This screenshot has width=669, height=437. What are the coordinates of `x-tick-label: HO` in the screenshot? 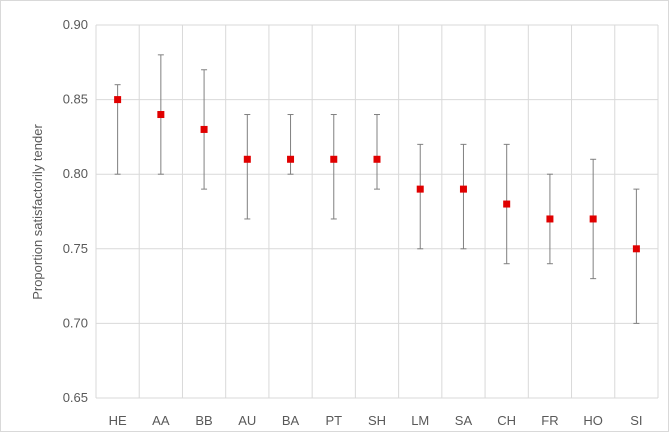 It's located at (593, 420).